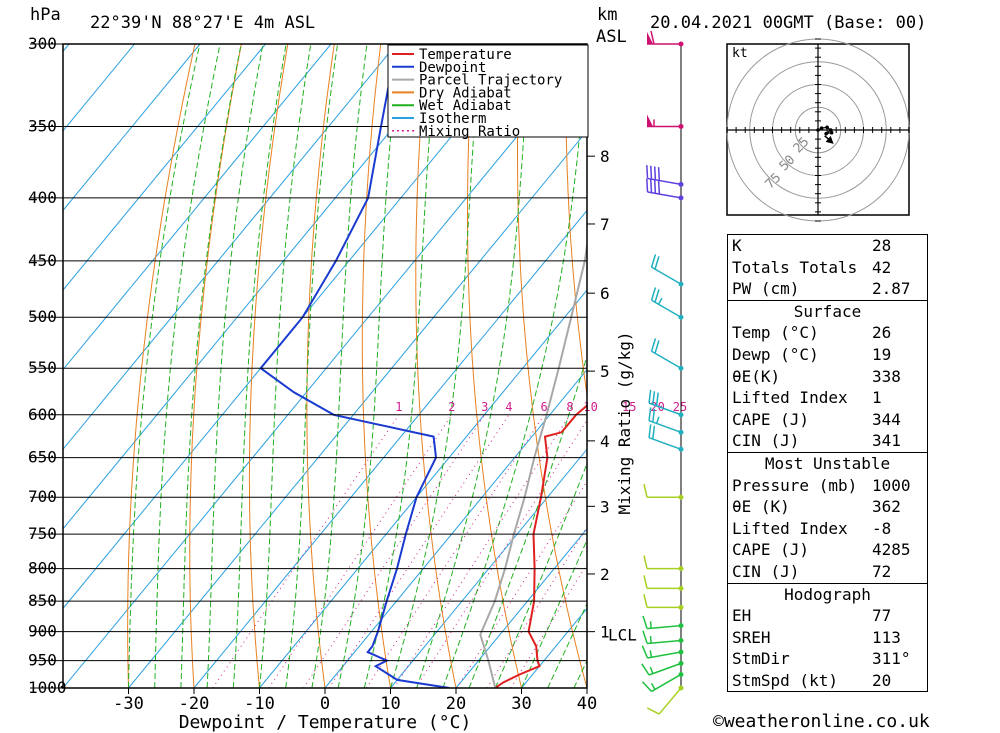 The image size is (1000, 733). Describe the element at coordinates (821, 721) in the screenshot. I see `credit-text: ©weatheronline.co.uk` at that location.